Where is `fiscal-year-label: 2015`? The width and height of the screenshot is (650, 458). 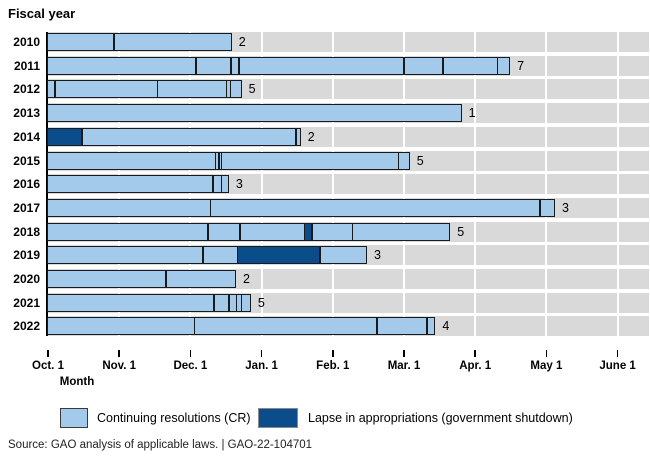
fiscal-year-label: 2015 is located at coordinates (26, 160).